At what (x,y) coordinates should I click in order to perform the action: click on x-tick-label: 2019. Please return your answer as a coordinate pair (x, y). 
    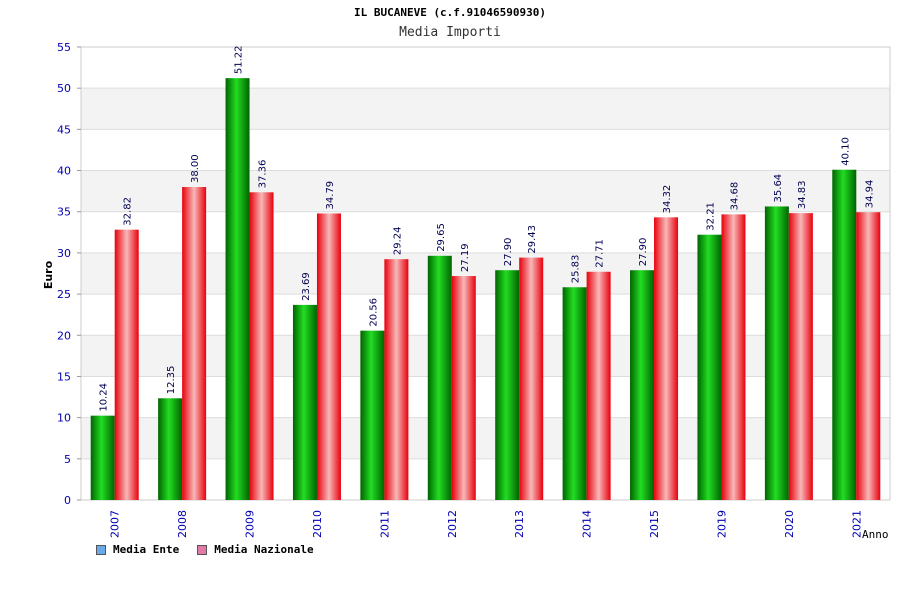
    Looking at the image, I should click on (721, 524).